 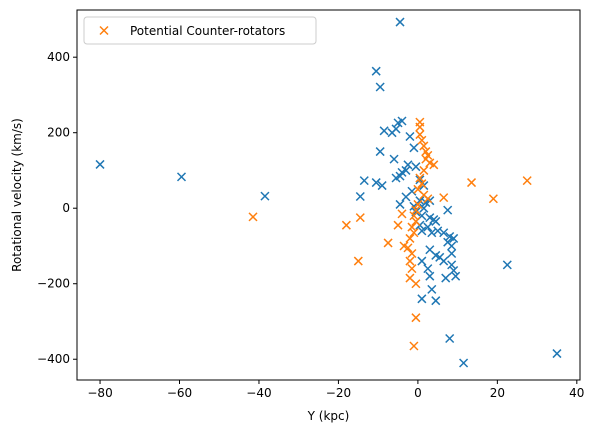 What do you see at coordinates (99, 393) in the screenshot?
I see `x-tick-label: −80` at bounding box center [99, 393].